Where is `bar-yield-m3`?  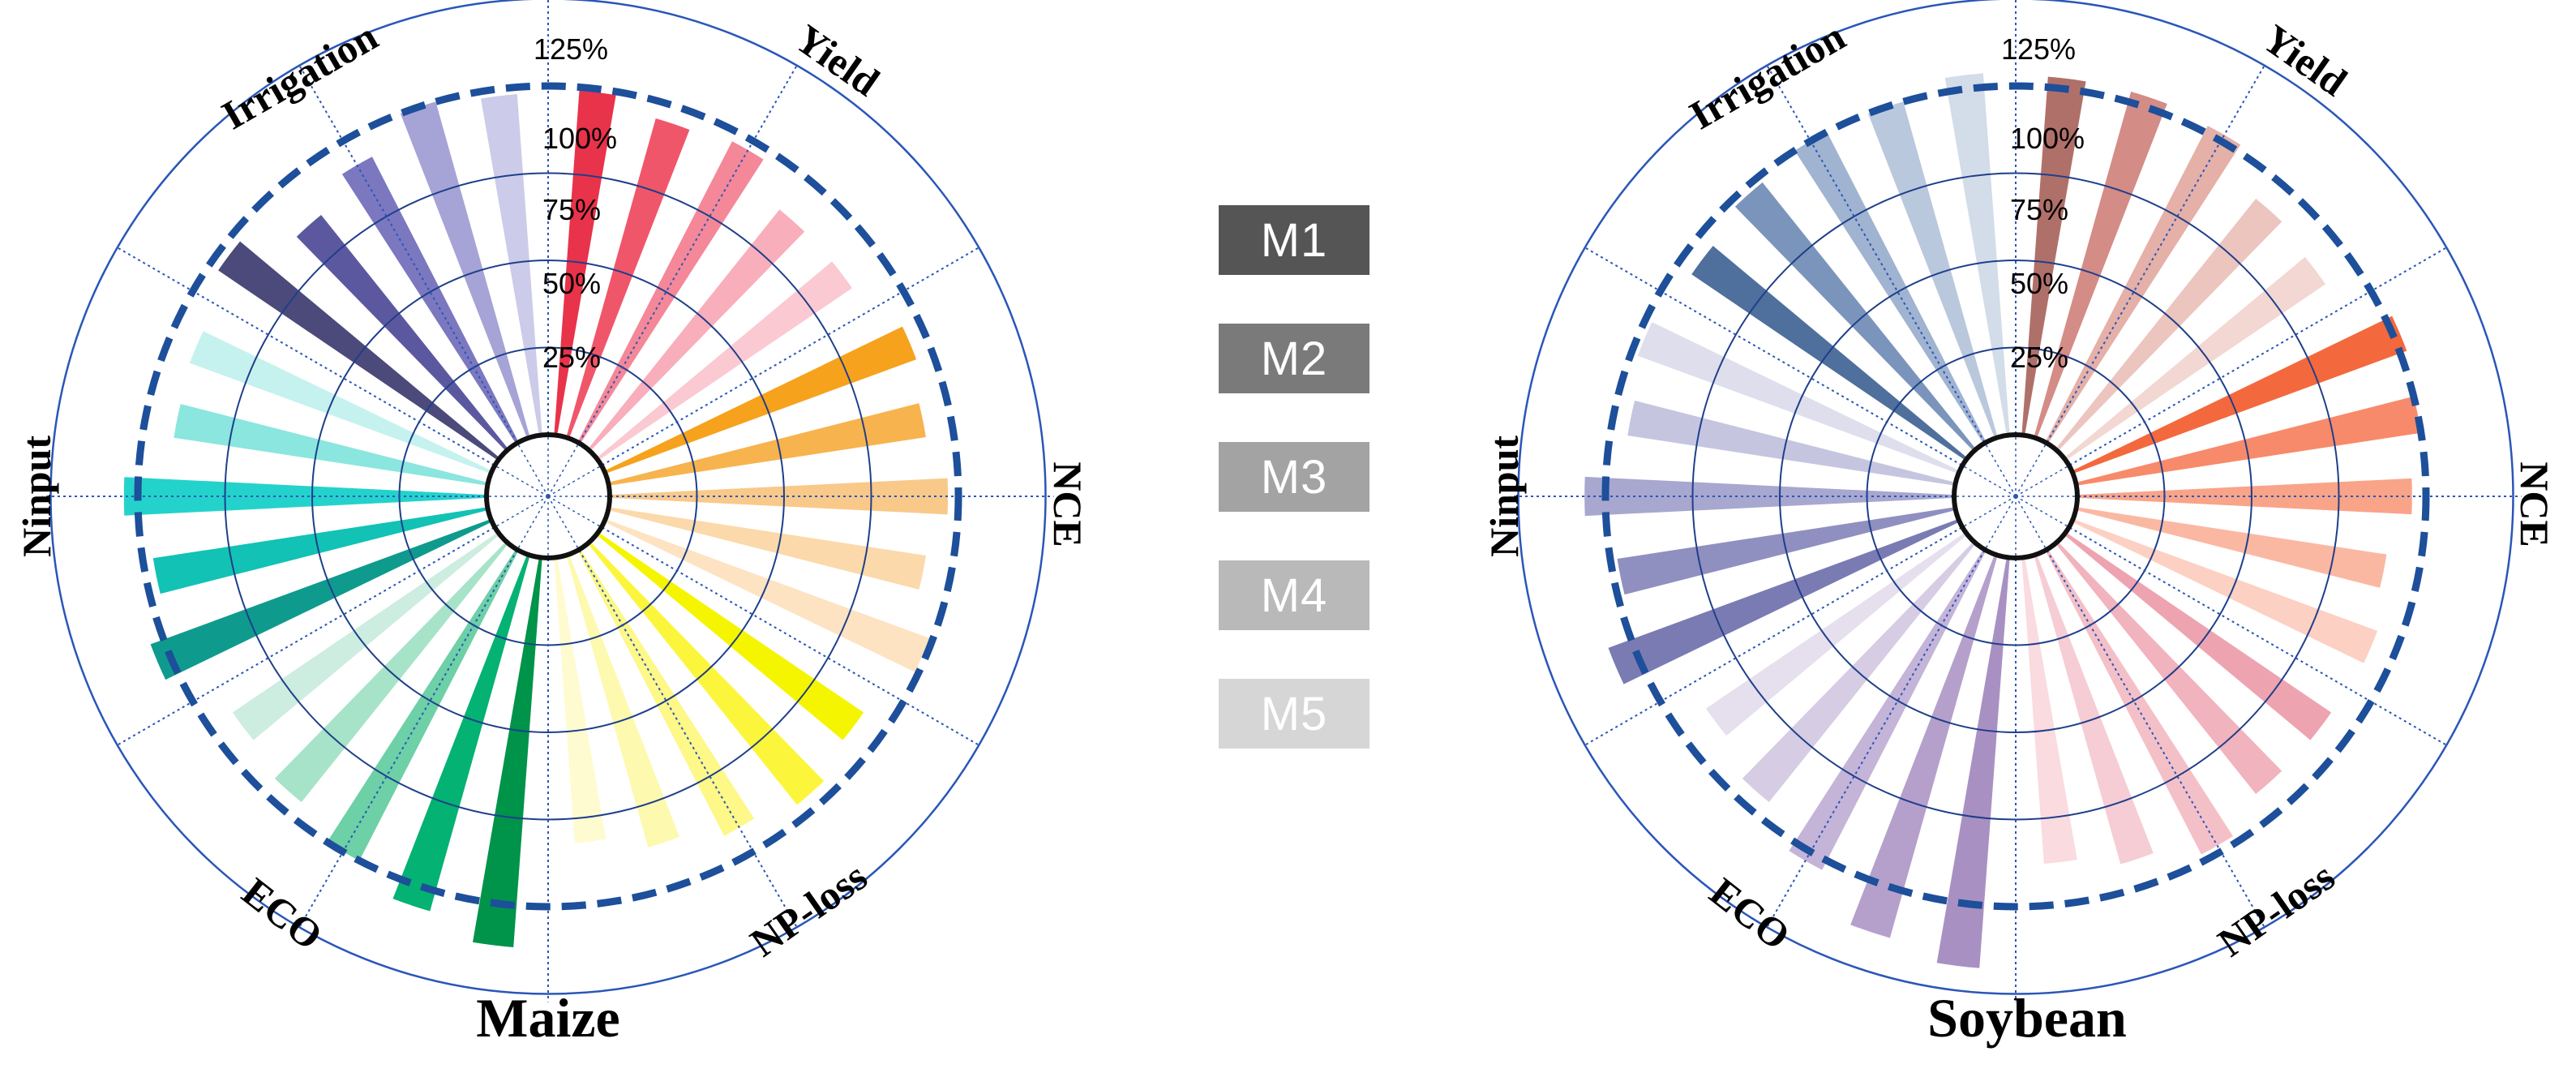 bar-yield-m3 is located at coordinates (2143, 285).